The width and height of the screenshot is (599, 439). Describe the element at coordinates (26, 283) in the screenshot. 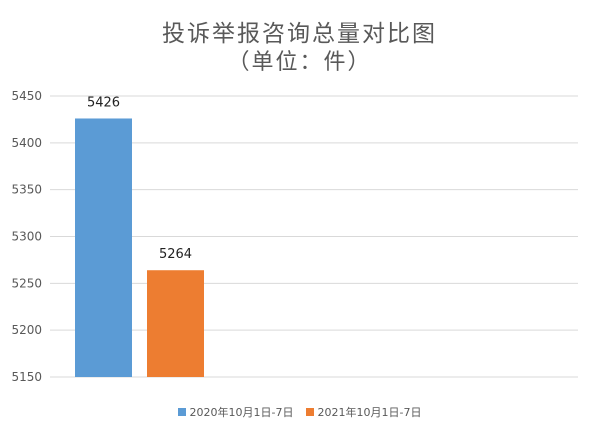

I see `y-tick-label-5250: 5250` at that location.